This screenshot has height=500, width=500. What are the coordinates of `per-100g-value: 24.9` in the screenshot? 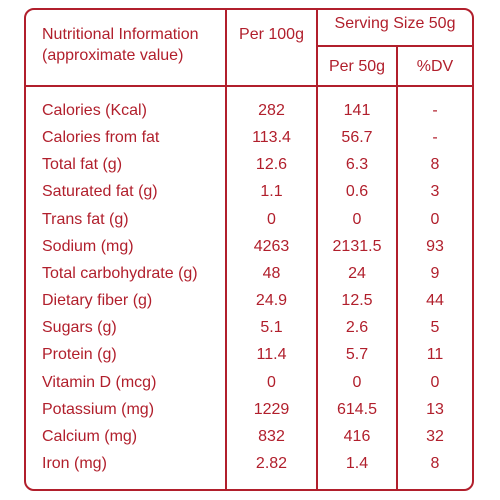 It's located at (271, 300).